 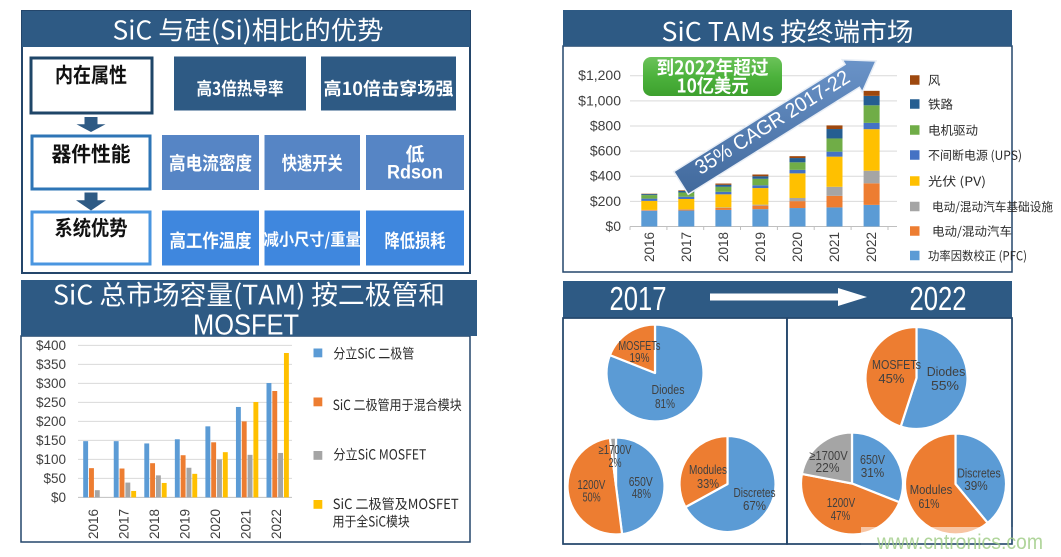 I want to click on svg-text: 33%, so click(x=708, y=484).